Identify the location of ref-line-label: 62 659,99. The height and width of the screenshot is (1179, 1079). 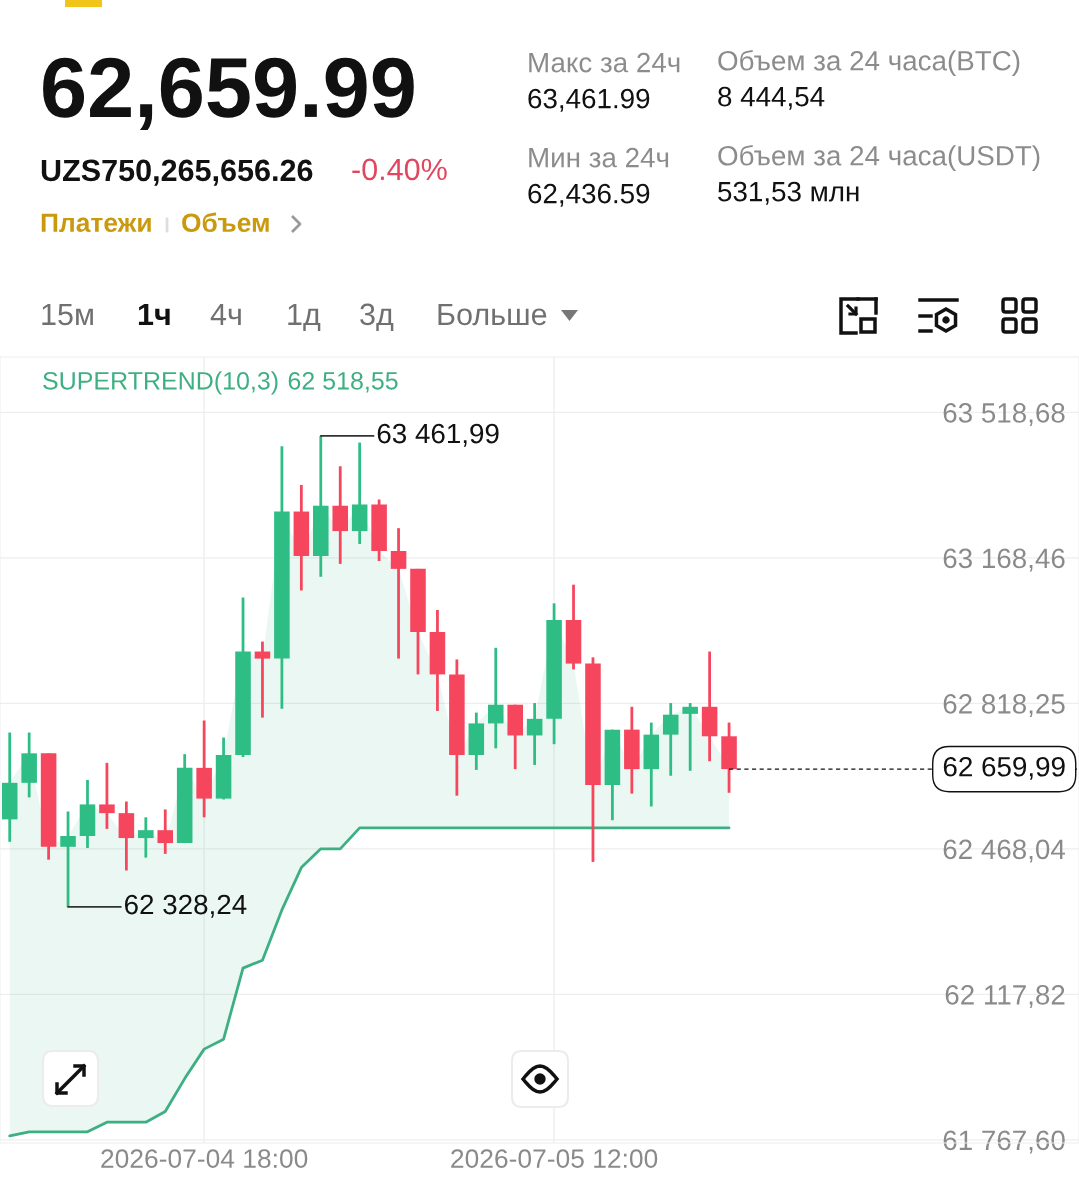
(1004, 768).